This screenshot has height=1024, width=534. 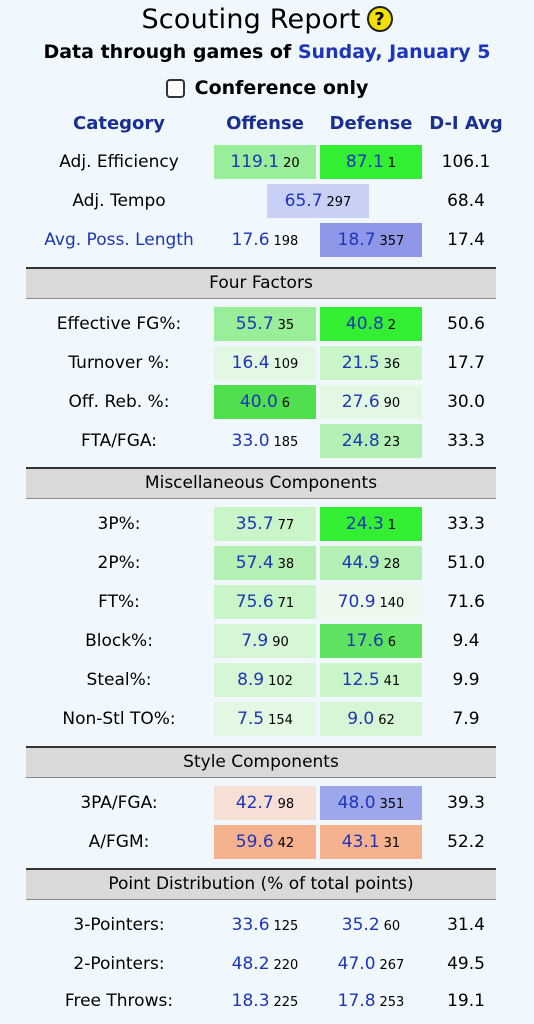 I want to click on row-3pa-fga: 3PA/FGA: 42.7 98 48.0 351 39.3, so click(x=267, y=803).